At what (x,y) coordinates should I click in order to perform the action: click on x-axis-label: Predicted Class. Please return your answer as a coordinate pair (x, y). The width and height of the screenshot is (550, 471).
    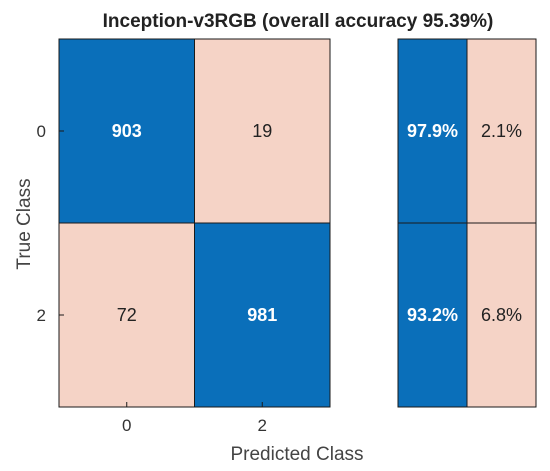
    Looking at the image, I should click on (296, 454).